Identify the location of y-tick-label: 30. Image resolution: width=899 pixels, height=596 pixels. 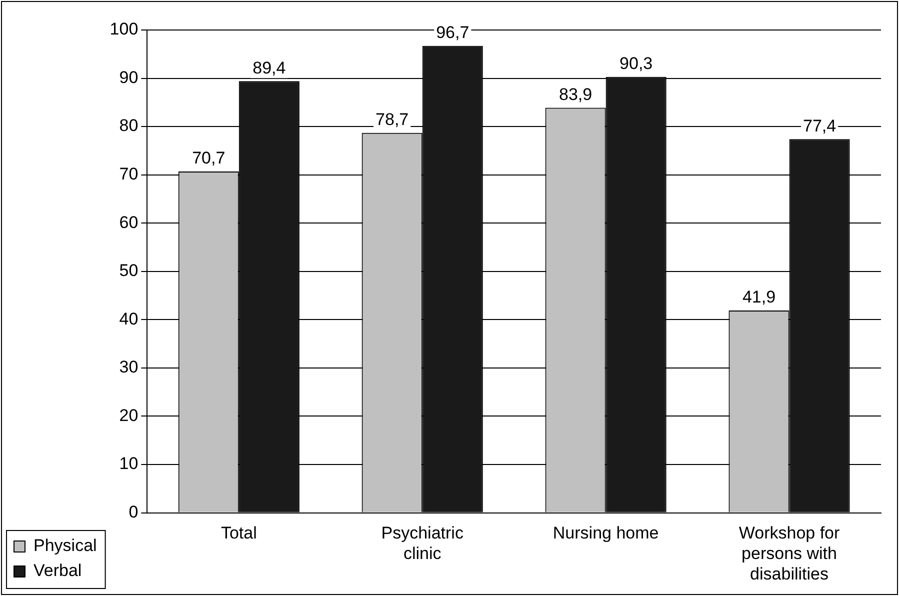
(128, 367).